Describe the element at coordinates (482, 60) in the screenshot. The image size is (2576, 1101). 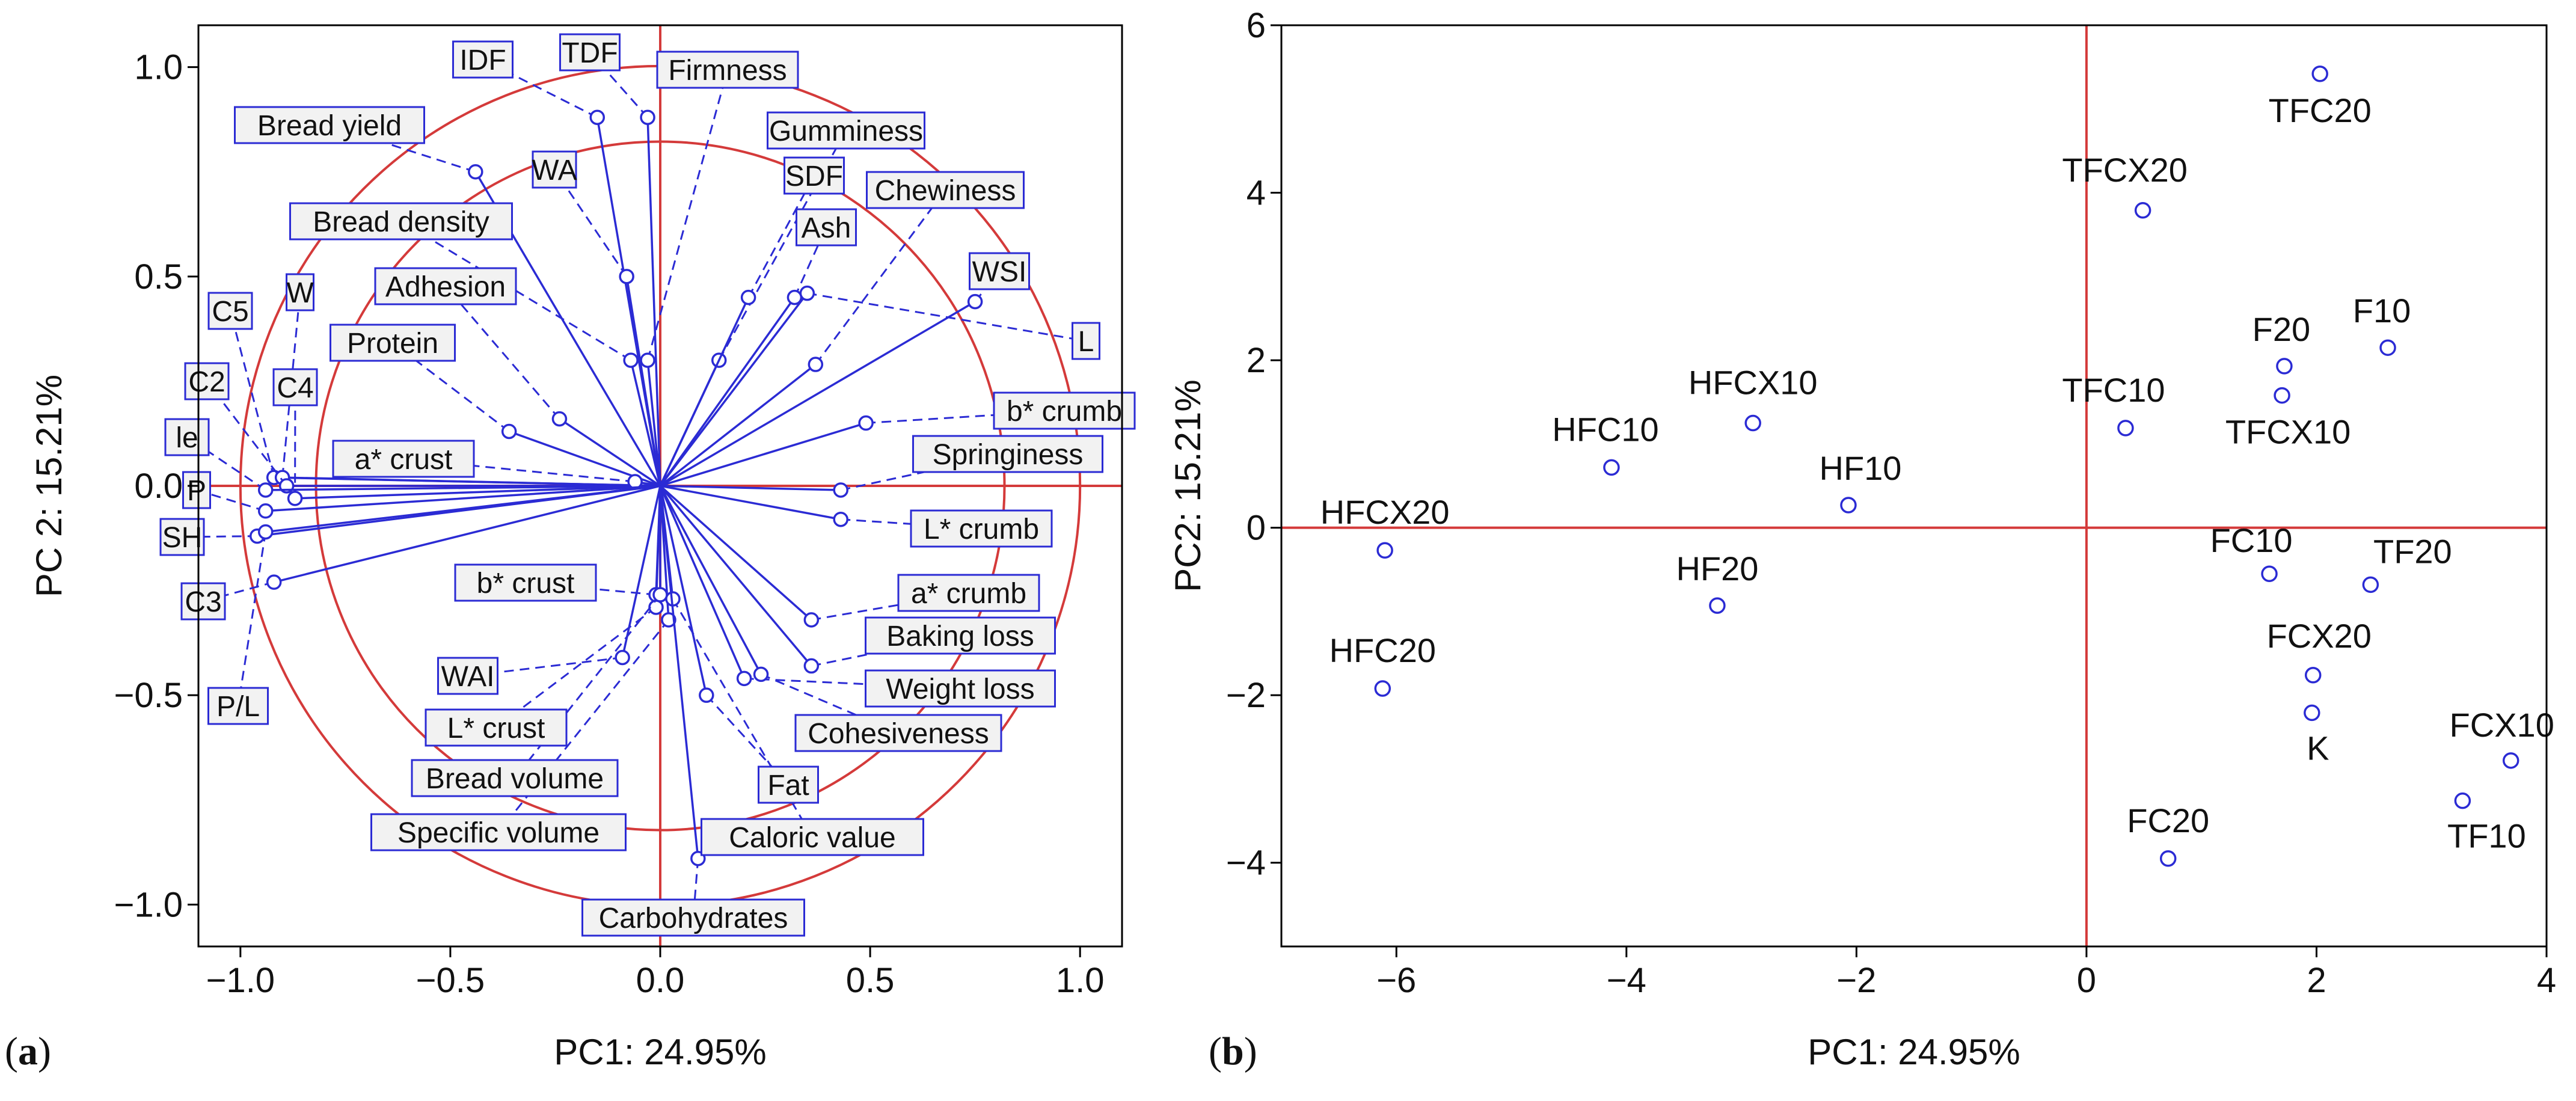
I see `loading-label-idf: IDF` at that location.